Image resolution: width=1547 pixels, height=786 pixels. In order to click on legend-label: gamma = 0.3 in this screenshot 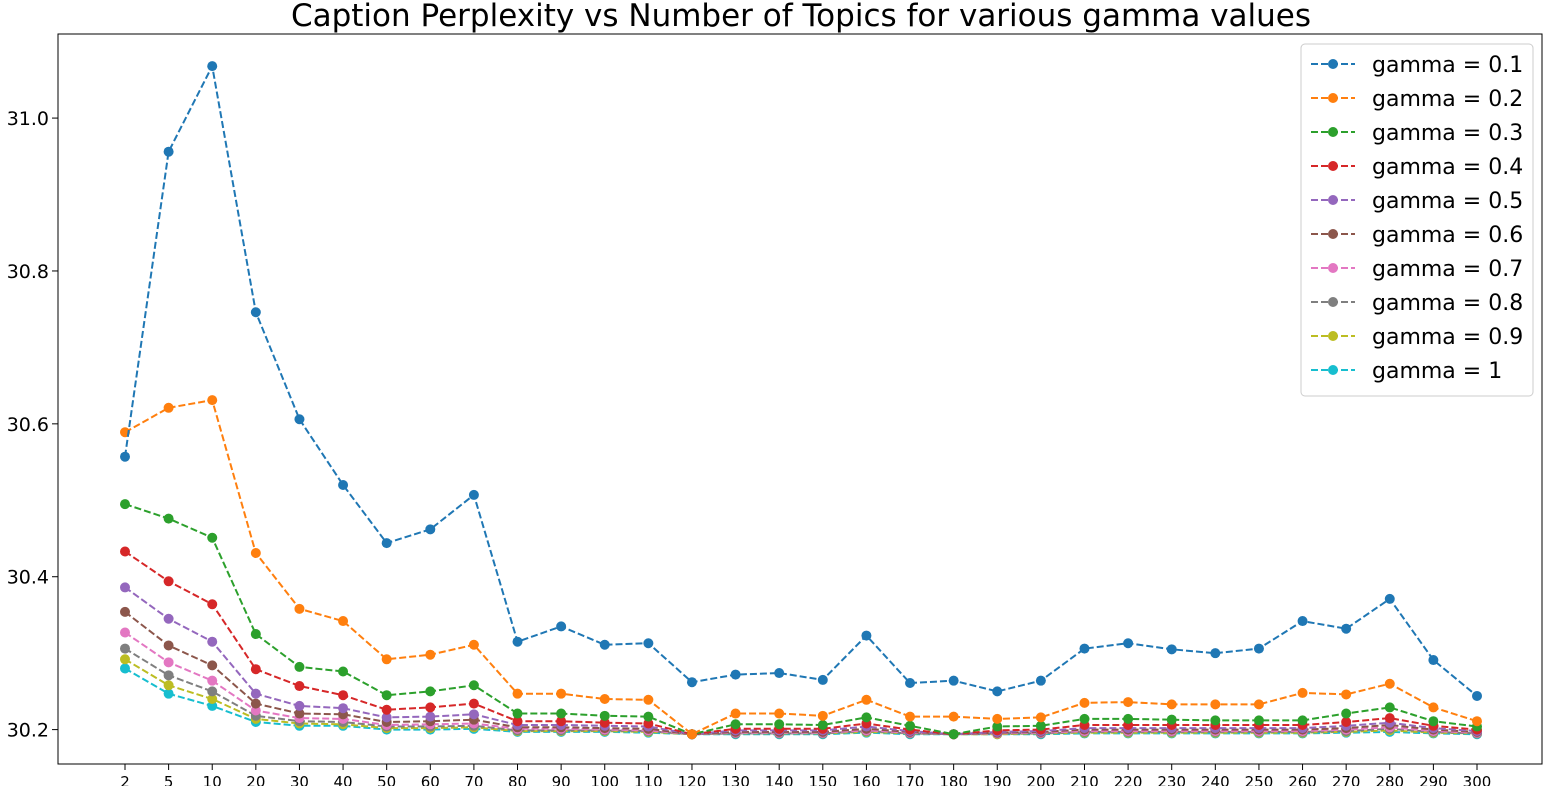, I will do `click(1447, 133)`.